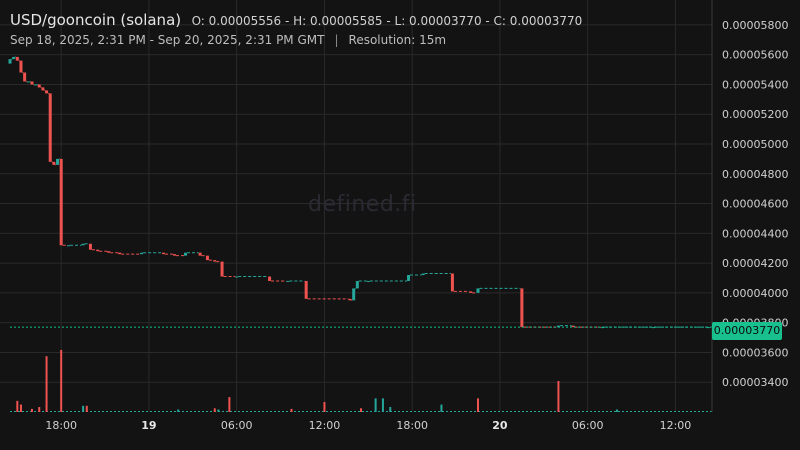 Image resolution: width=800 pixels, height=450 pixels. Describe the element at coordinates (755, 114) in the screenshot. I see `y-tick-label: 0.00005200` at that location.